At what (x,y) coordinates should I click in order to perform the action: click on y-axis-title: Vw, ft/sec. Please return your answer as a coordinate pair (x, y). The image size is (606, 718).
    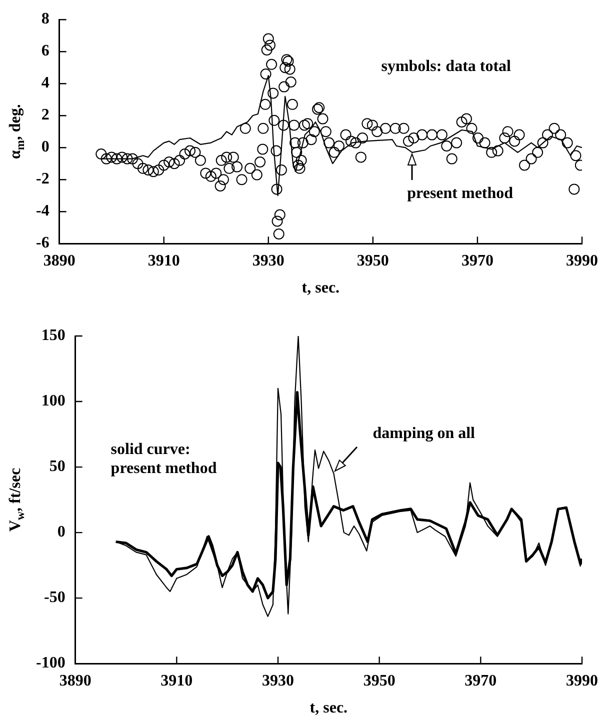
    Looking at the image, I should click on (17, 500).